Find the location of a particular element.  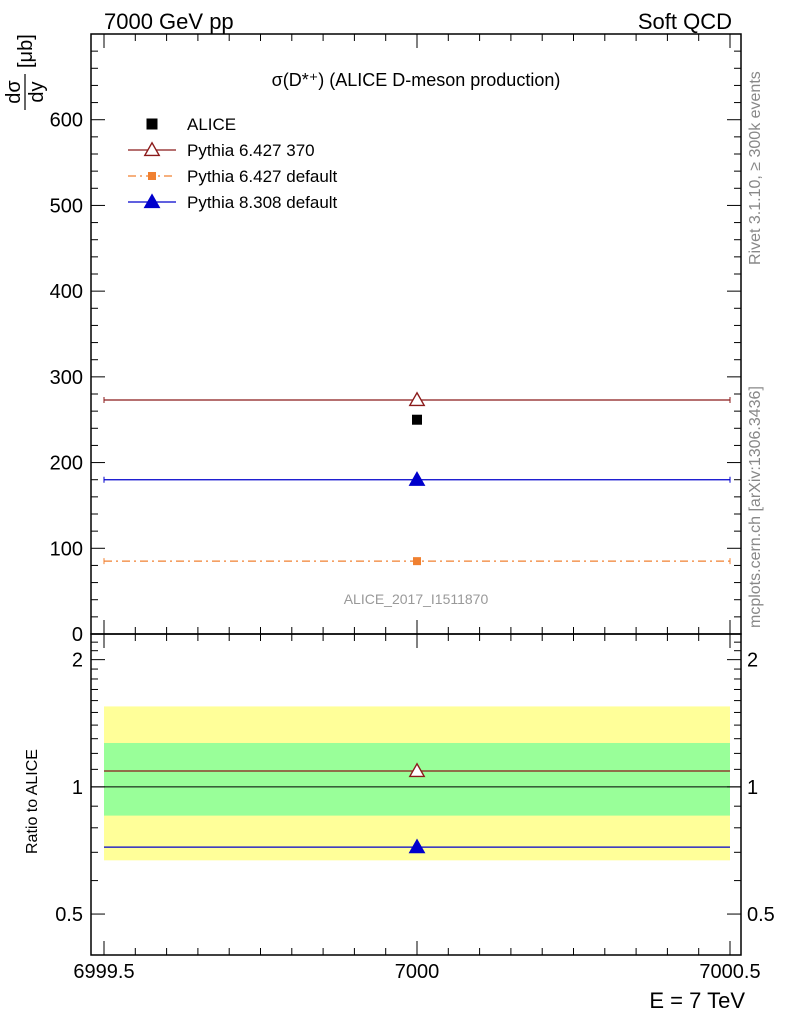

header-left: 7000 GeV pp is located at coordinates (169, 21).